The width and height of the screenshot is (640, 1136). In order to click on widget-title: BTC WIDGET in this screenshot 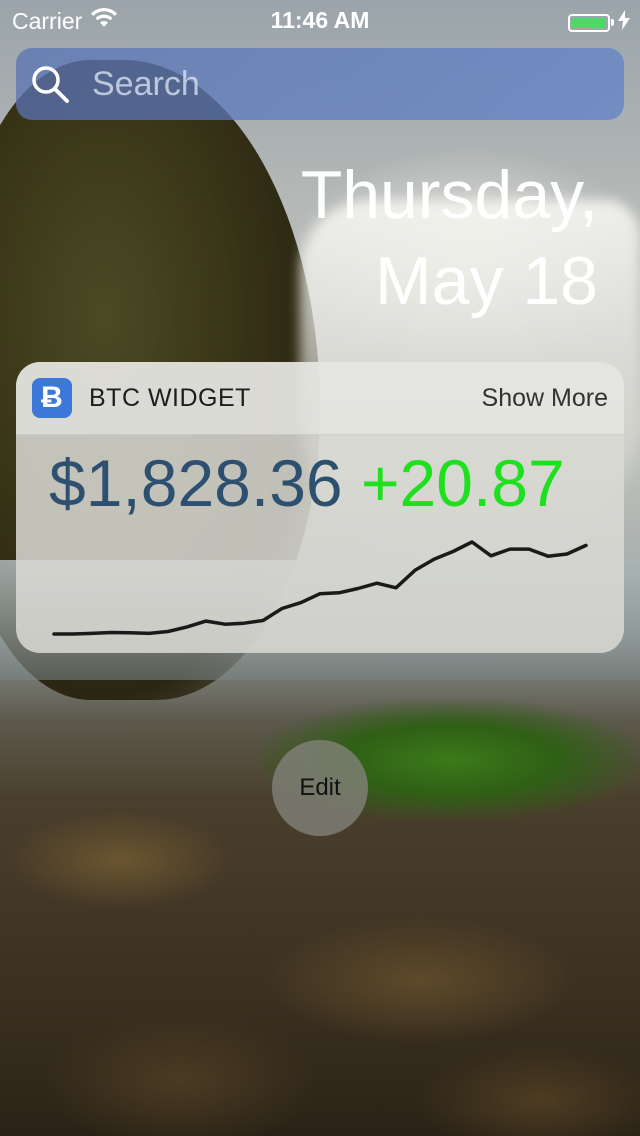, I will do `click(170, 397)`.